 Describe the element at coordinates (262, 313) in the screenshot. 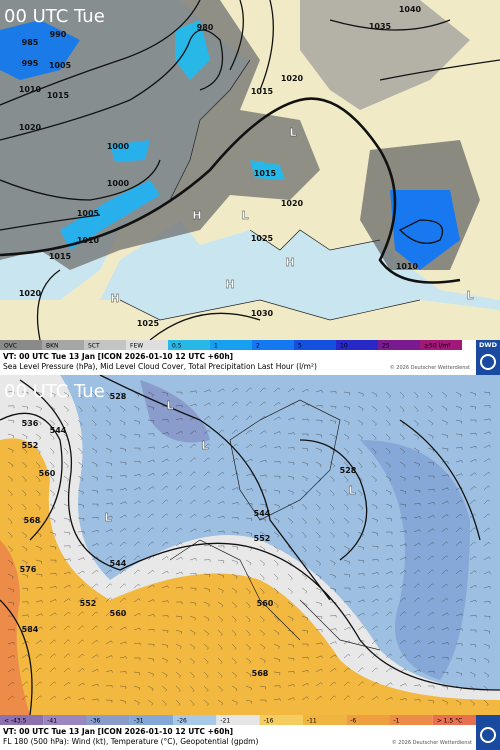

I see `contour-label: 1030` at that location.